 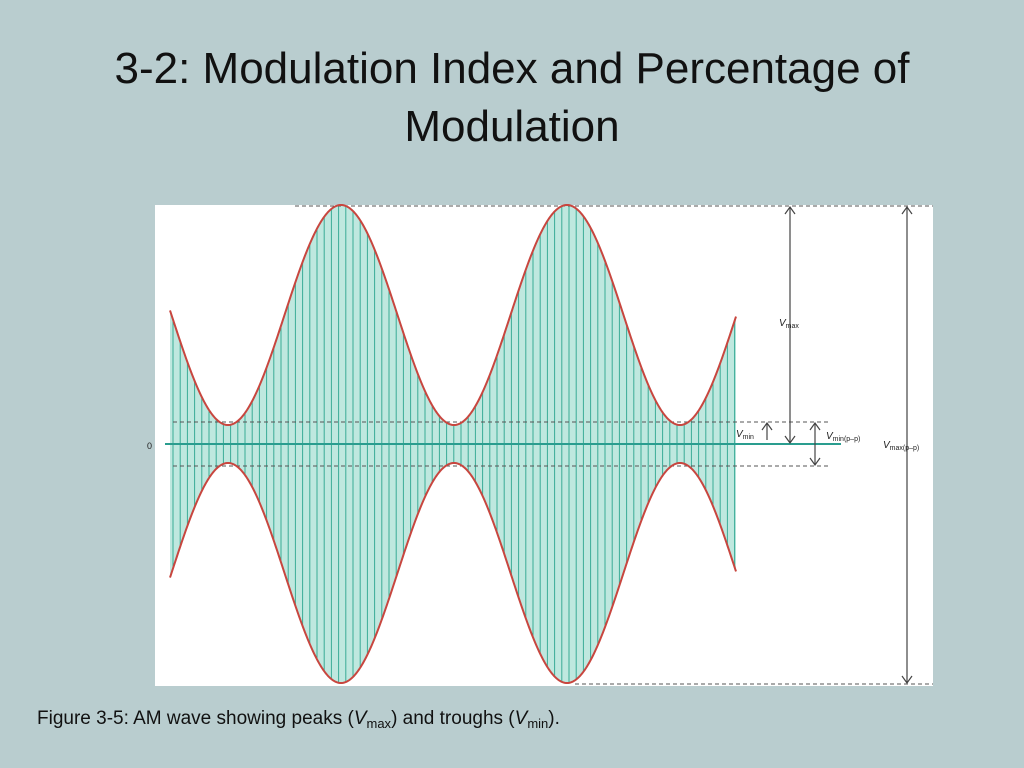 I want to click on measurement-arrows, so click(x=837, y=445).